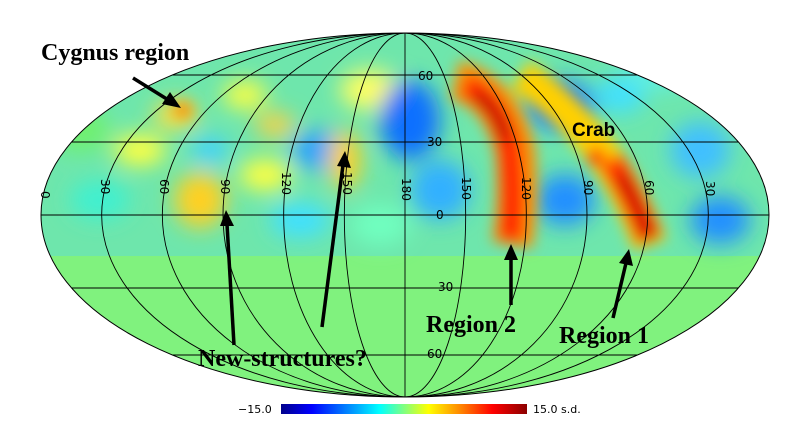 Image resolution: width=787 pixels, height=440 pixels. What do you see at coordinates (593, 130) in the screenshot?
I see `crab-label: Crab` at bounding box center [593, 130].